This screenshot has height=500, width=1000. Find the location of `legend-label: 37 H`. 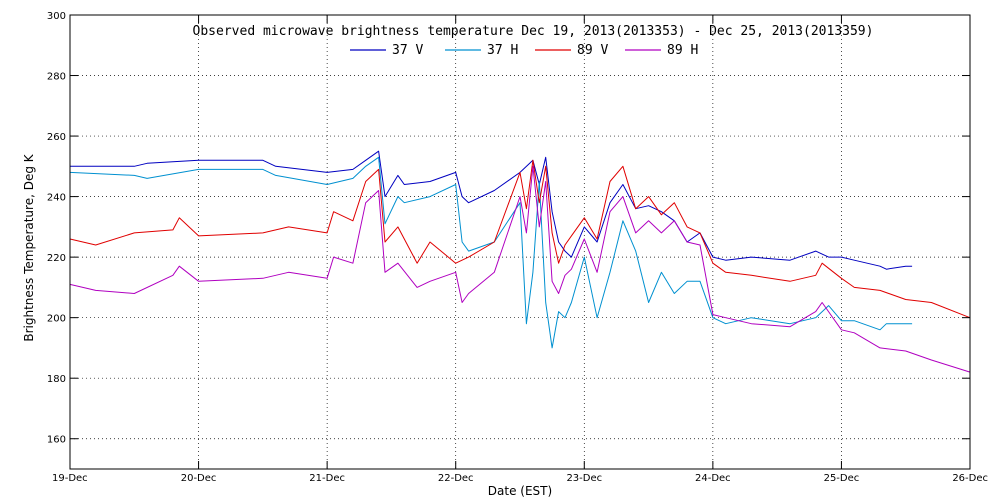

legend-label: 37 H is located at coordinates (502, 50).